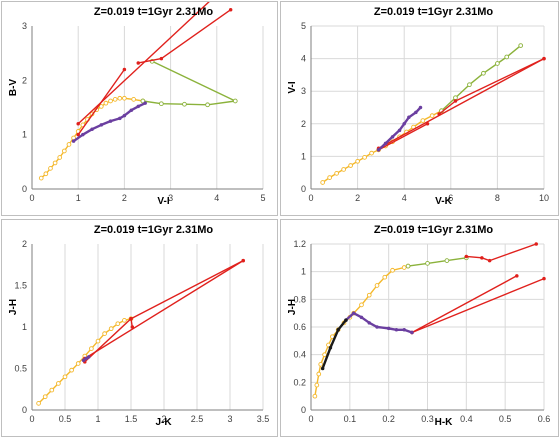 Image resolution: width=560 pixels, height=438 pixels. What do you see at coordinates (404, 198) in the screenshot?
I see `x-tick-label: 4` at bounding box center [404, 198].